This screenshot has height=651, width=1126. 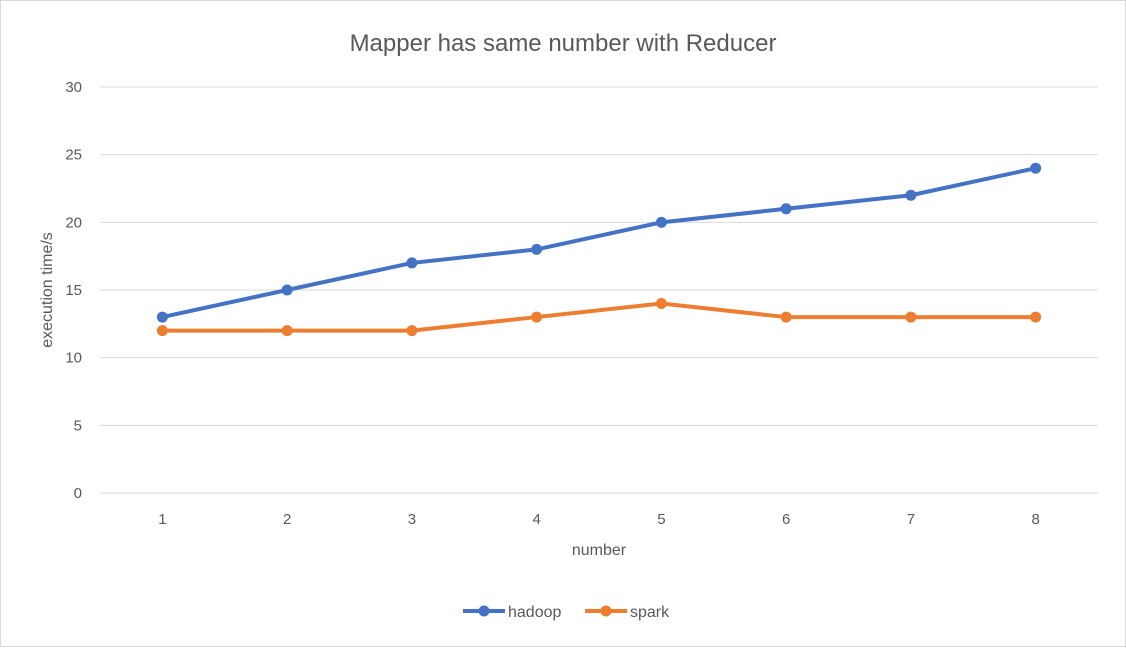 What do you see at coordinates (73, 358) in the screenshot?
I see `y-tick-label-2: 10` at bounding box center [73, 358].